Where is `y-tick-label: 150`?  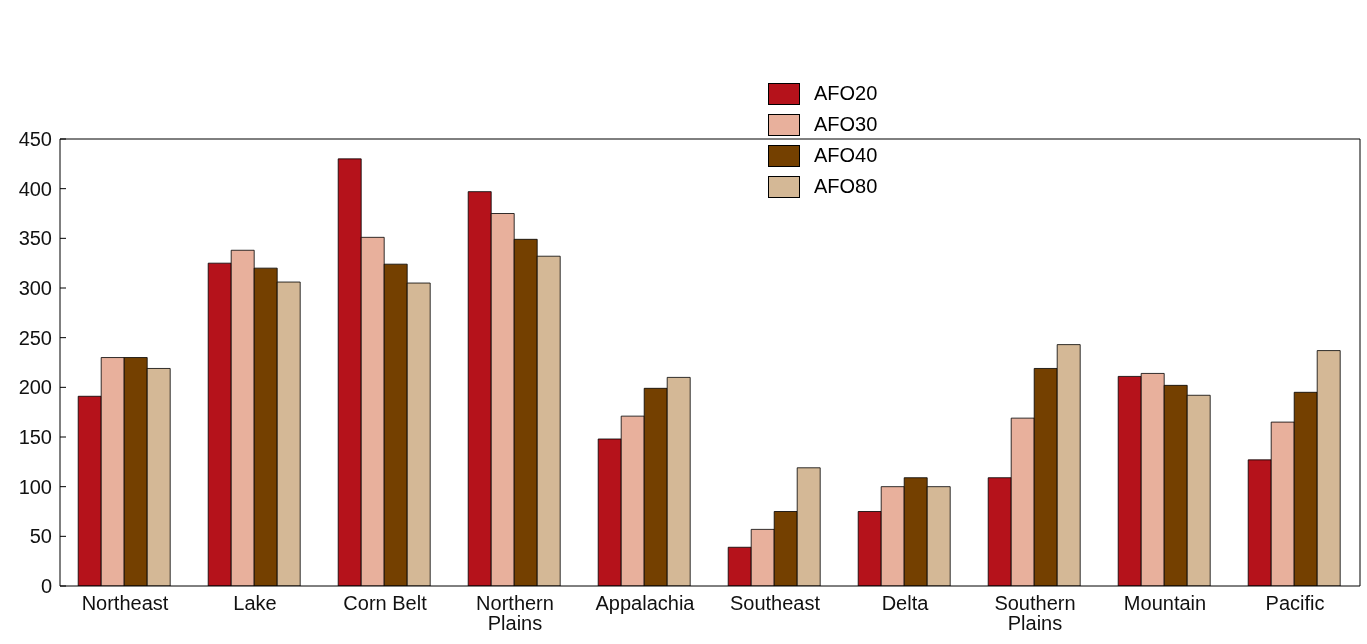
y-tick-label: 150 is located at coordinates (35, 437).